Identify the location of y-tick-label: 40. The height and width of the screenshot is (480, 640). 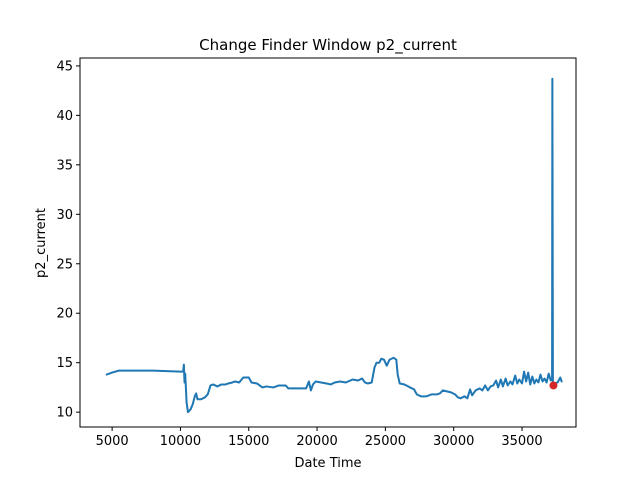
(64, 116).